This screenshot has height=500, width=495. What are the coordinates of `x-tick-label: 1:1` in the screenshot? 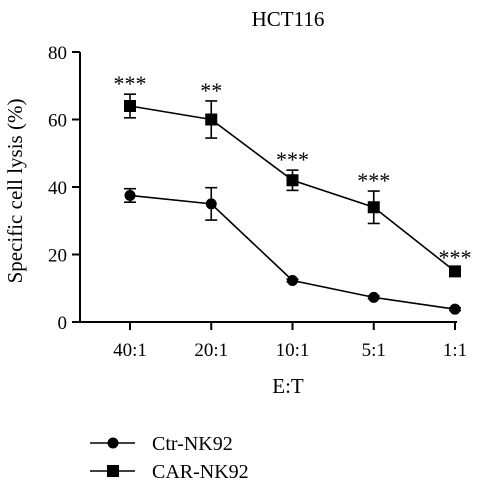 It's located at (455, 350).